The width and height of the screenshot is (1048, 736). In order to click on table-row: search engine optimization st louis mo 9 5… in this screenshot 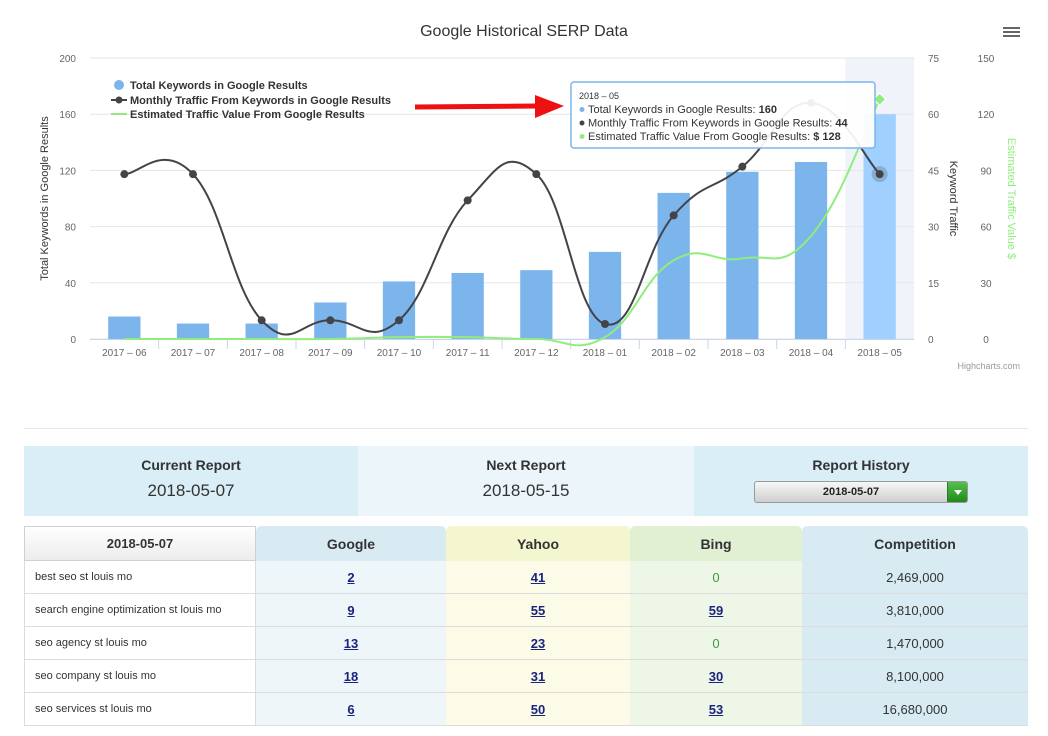, I will do `click(526, 610)`.